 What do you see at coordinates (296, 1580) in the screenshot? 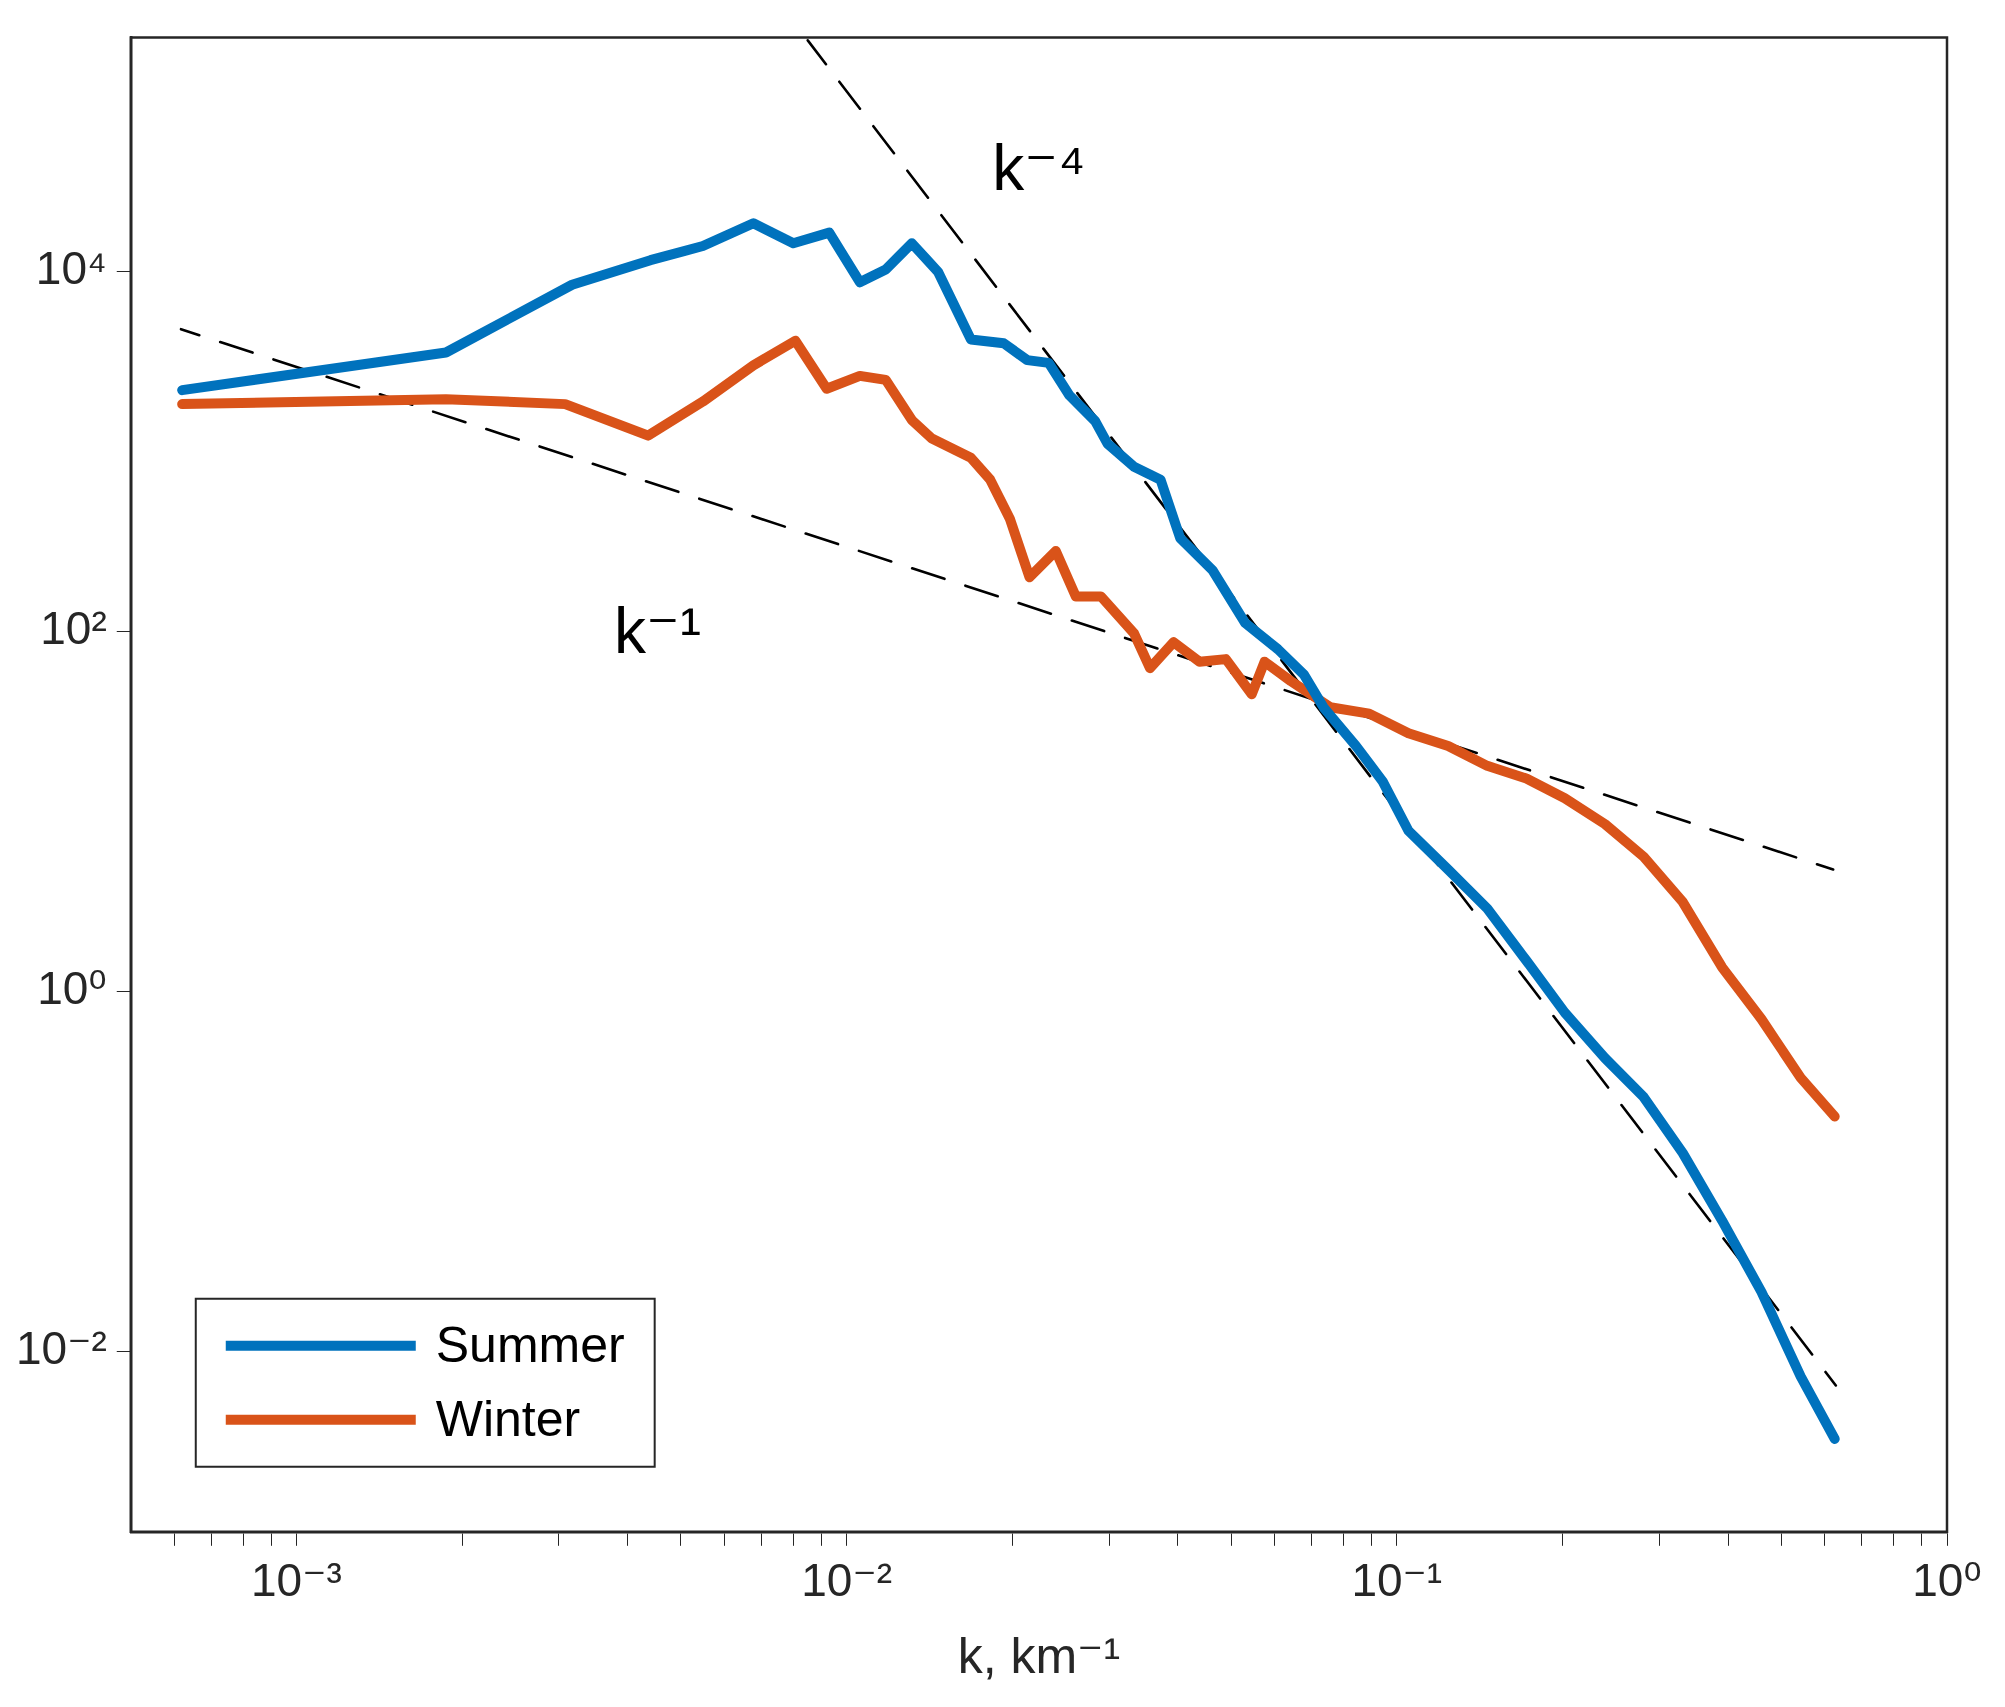
I see `x-tick-label: 10⁻³` at bounding box center [296, 1580].